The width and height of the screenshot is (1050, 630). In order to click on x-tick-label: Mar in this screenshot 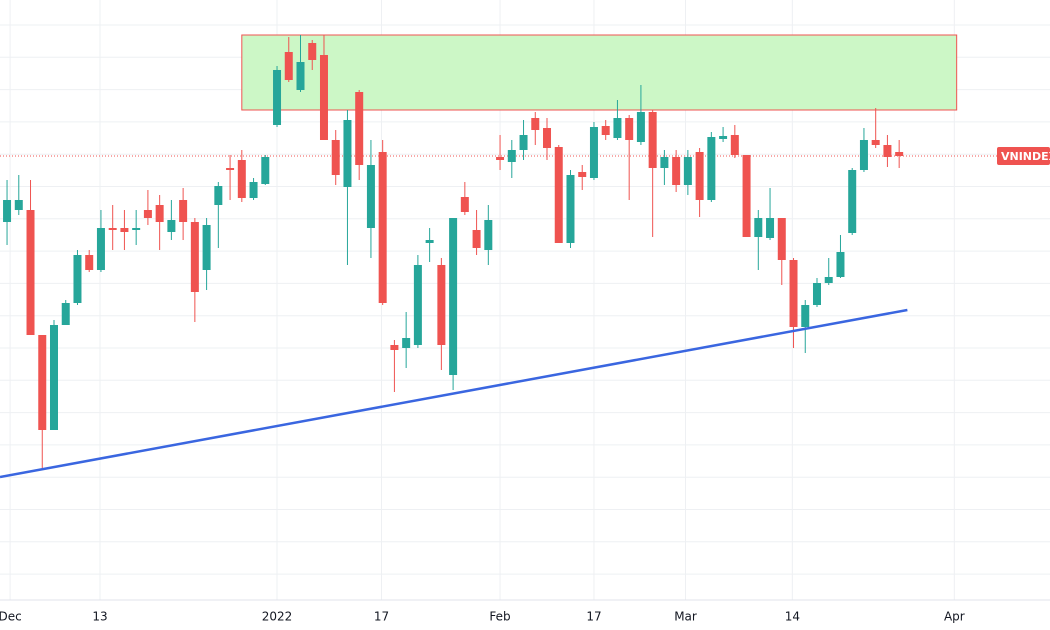, I will do `click(685, 617)`.